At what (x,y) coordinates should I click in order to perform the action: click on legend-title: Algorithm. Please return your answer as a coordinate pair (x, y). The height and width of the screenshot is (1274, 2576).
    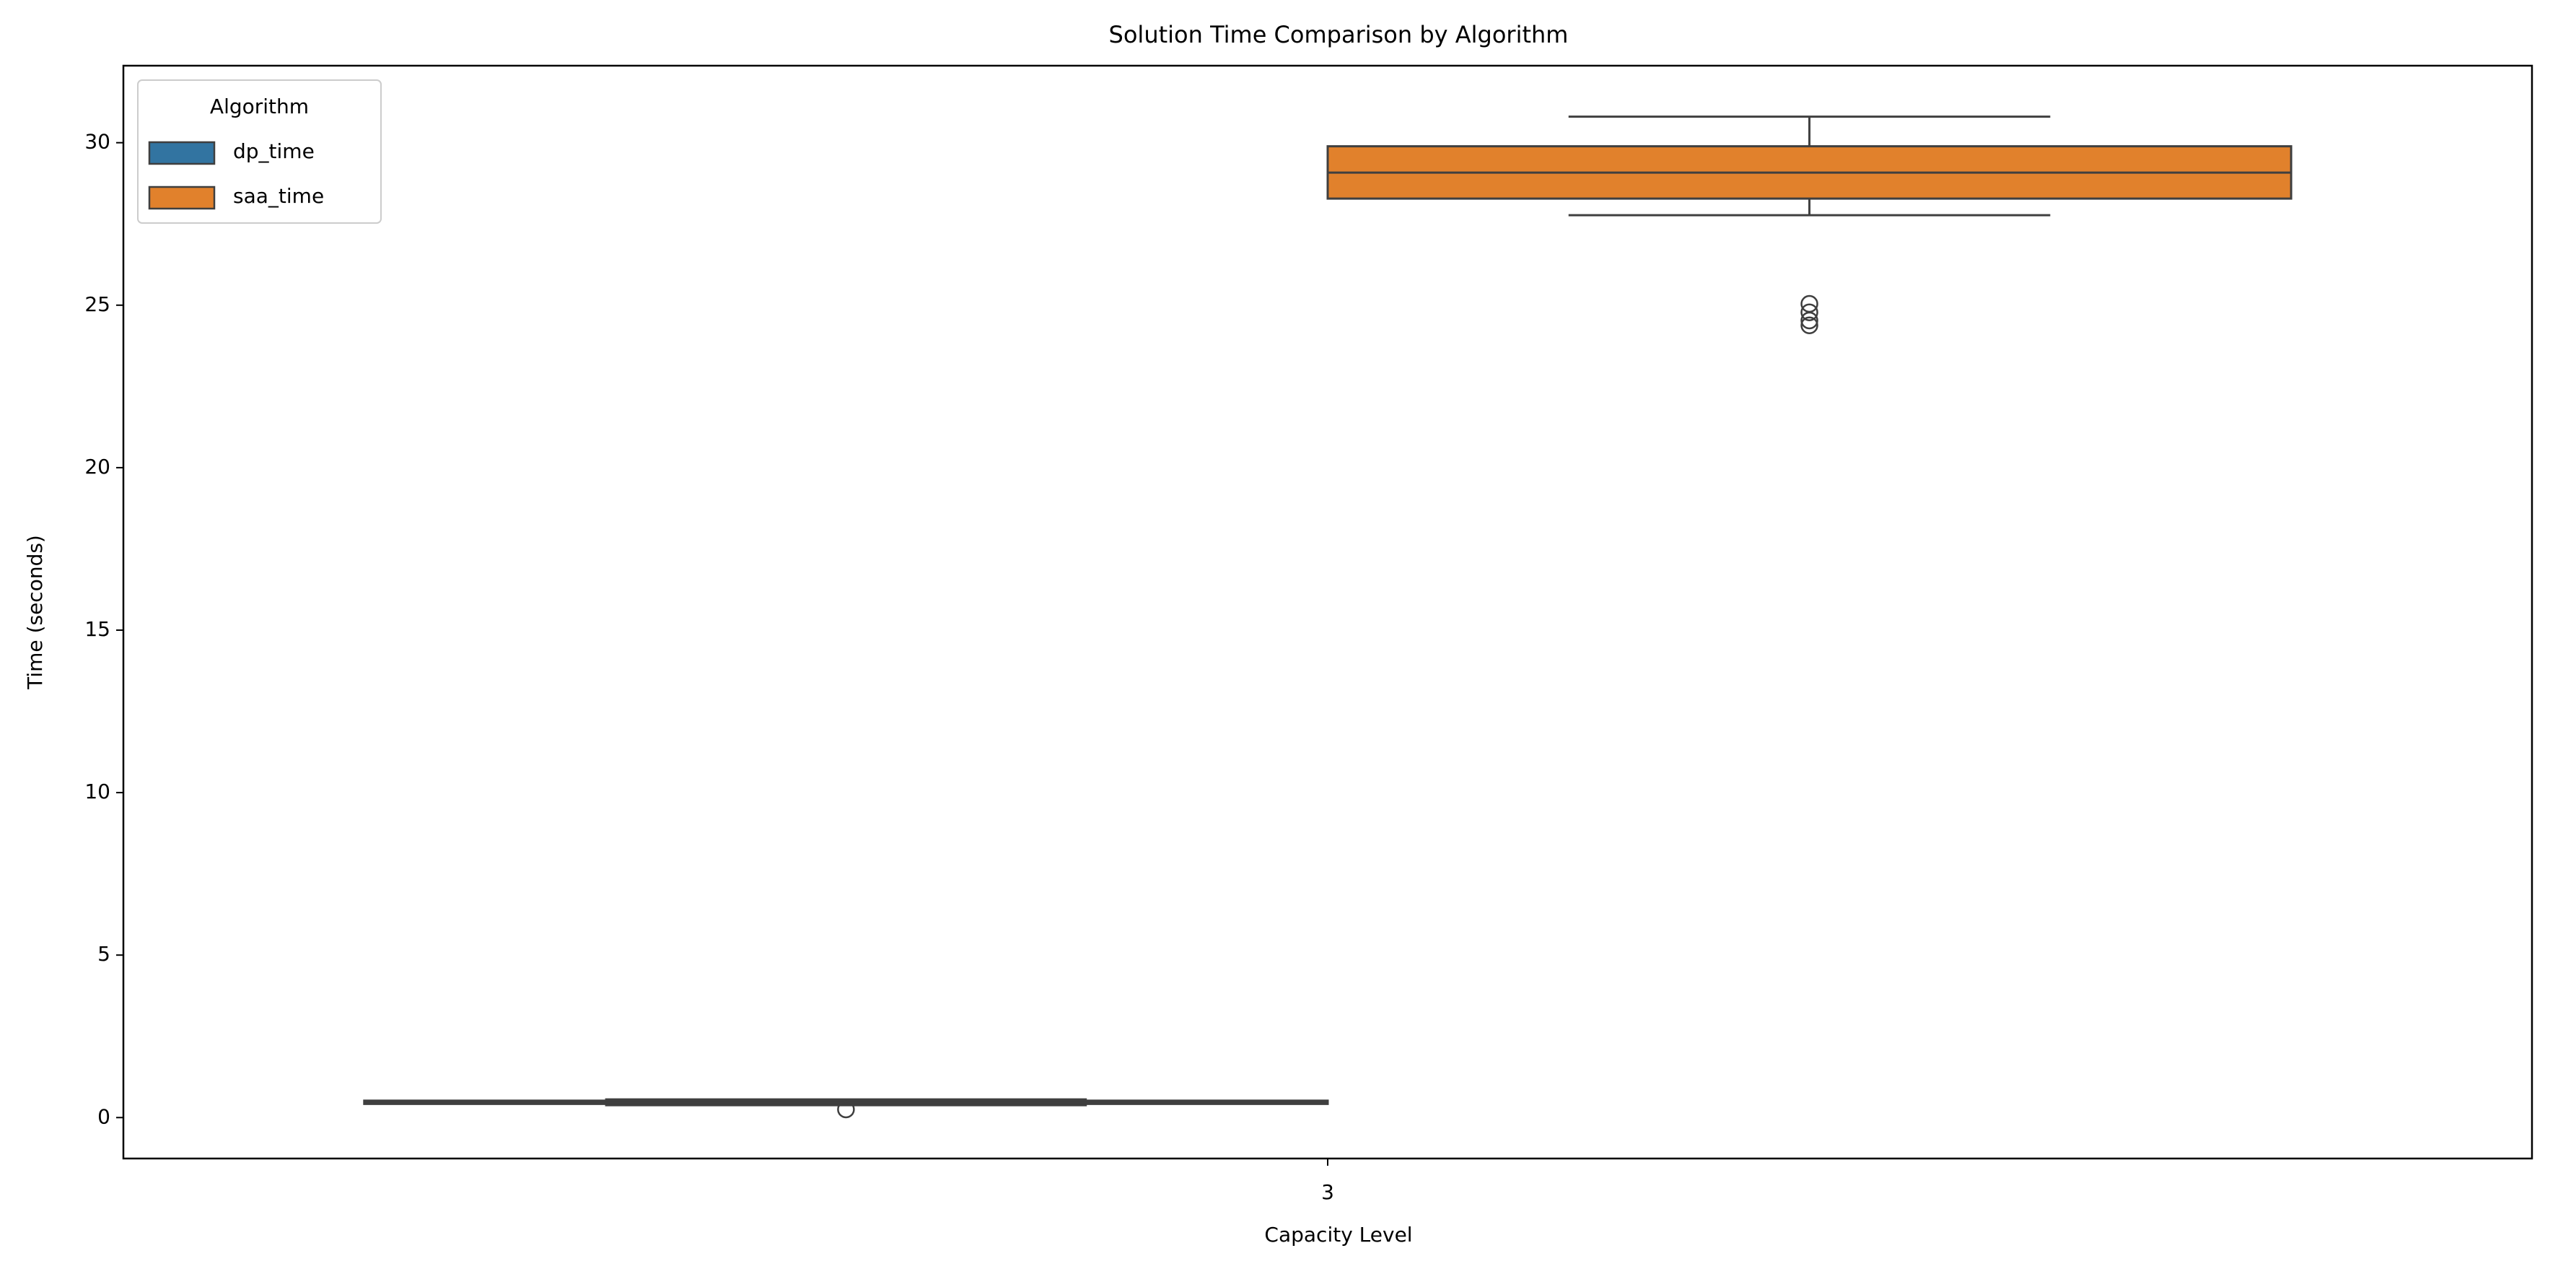
    Looking at the image, I should click on (259, 106).